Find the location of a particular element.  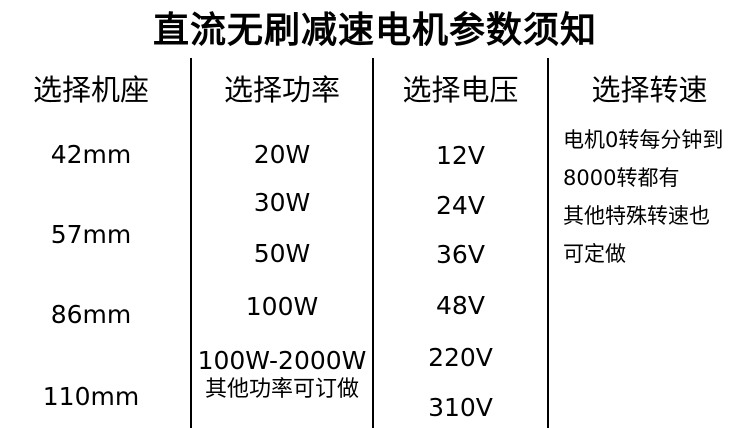

power-header: 选择功率 is located at coordinates (281, 90).